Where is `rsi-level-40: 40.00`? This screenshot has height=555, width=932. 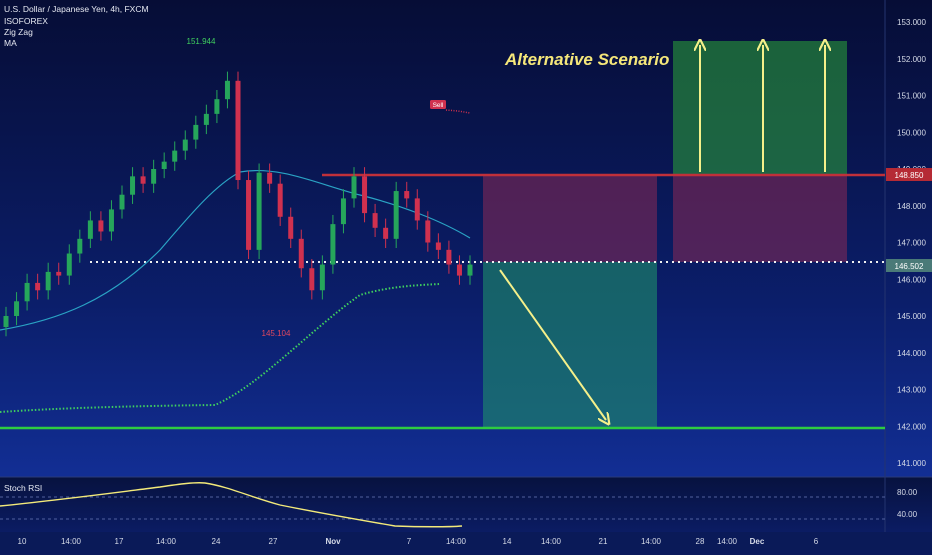
rsi-level-40: 40.00 is located at coordinates (907, 514).